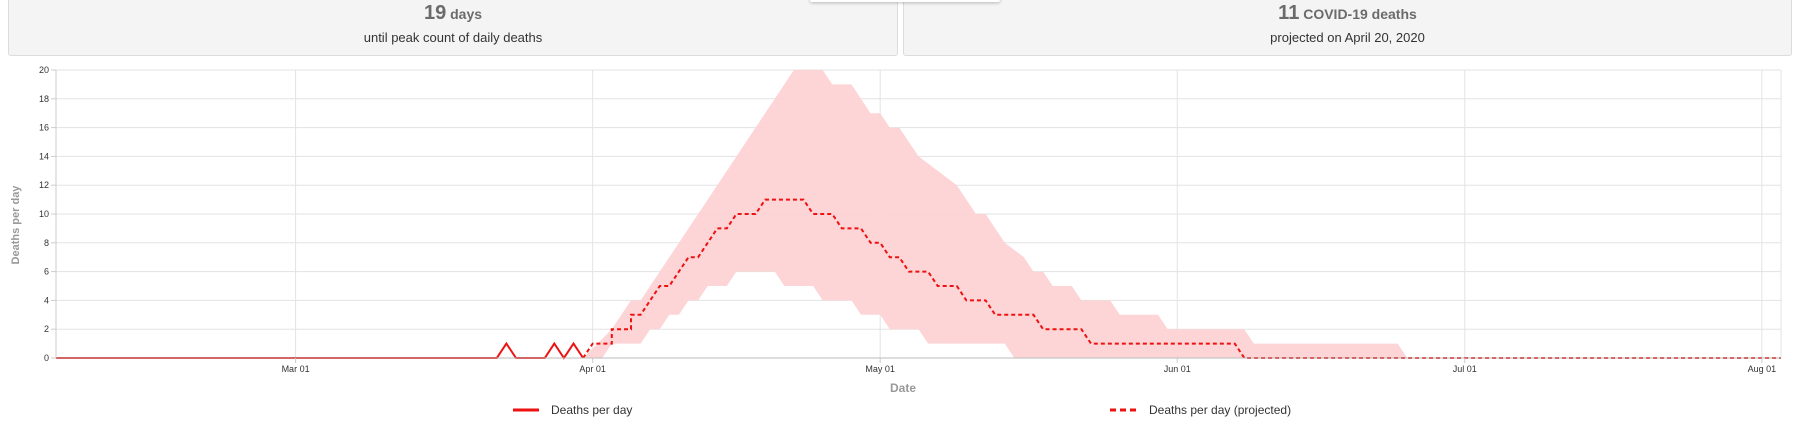 The image size is (1798, 429). I want to click on popover-edge, so click(905, 1).